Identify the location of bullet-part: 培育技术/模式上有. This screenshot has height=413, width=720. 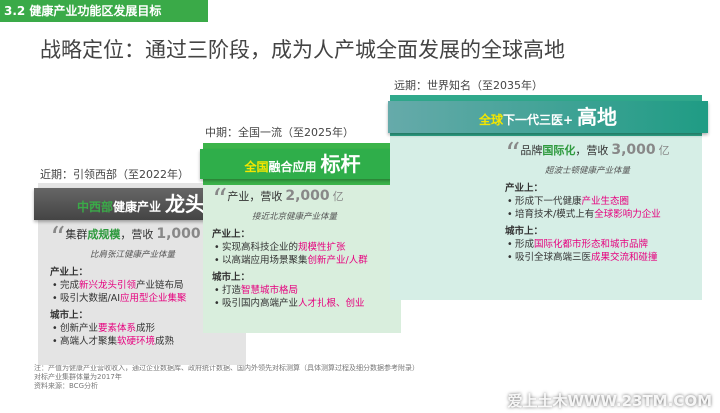
(555, 214).